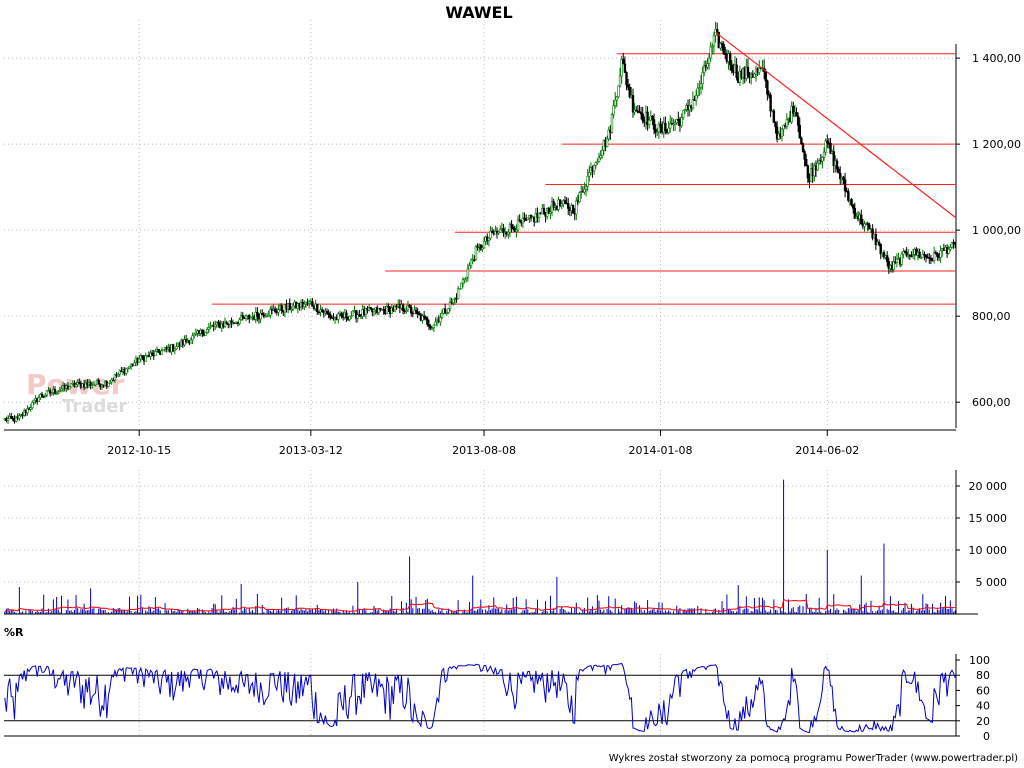 This screenshot has width=1024, height=768. I want to click on volume-tick-label-1: 10 000, so click(988, 550).